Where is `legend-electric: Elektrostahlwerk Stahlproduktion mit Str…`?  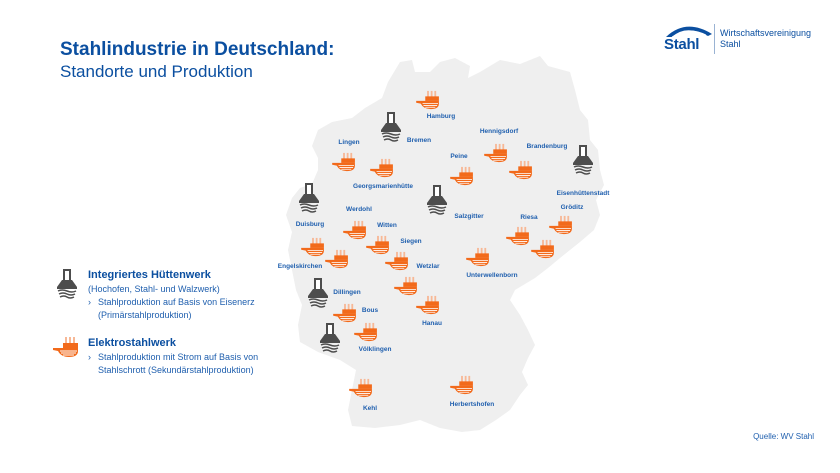 legend-electric: Elektrostahlwerk Stahlproduktion mit Str… is located at coordinates (169, 356).